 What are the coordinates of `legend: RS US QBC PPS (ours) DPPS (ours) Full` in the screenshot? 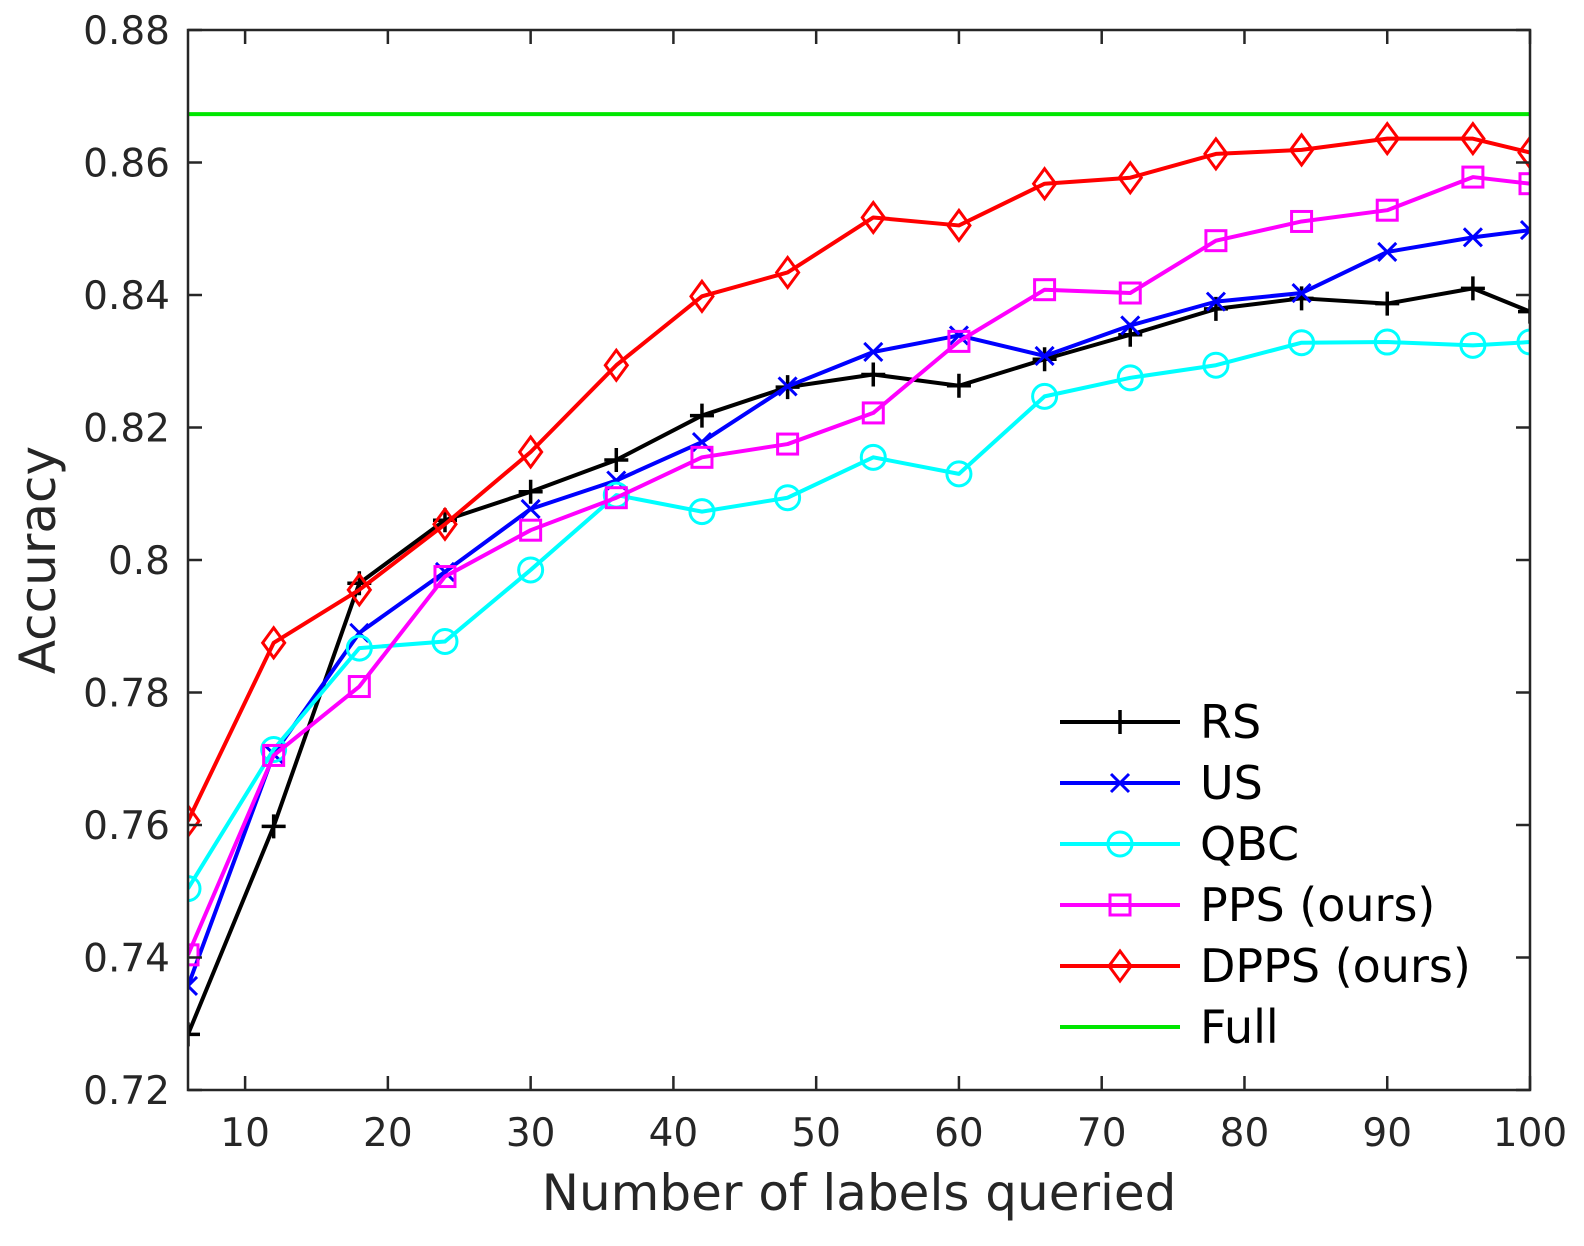 It's located at (1265, 874).